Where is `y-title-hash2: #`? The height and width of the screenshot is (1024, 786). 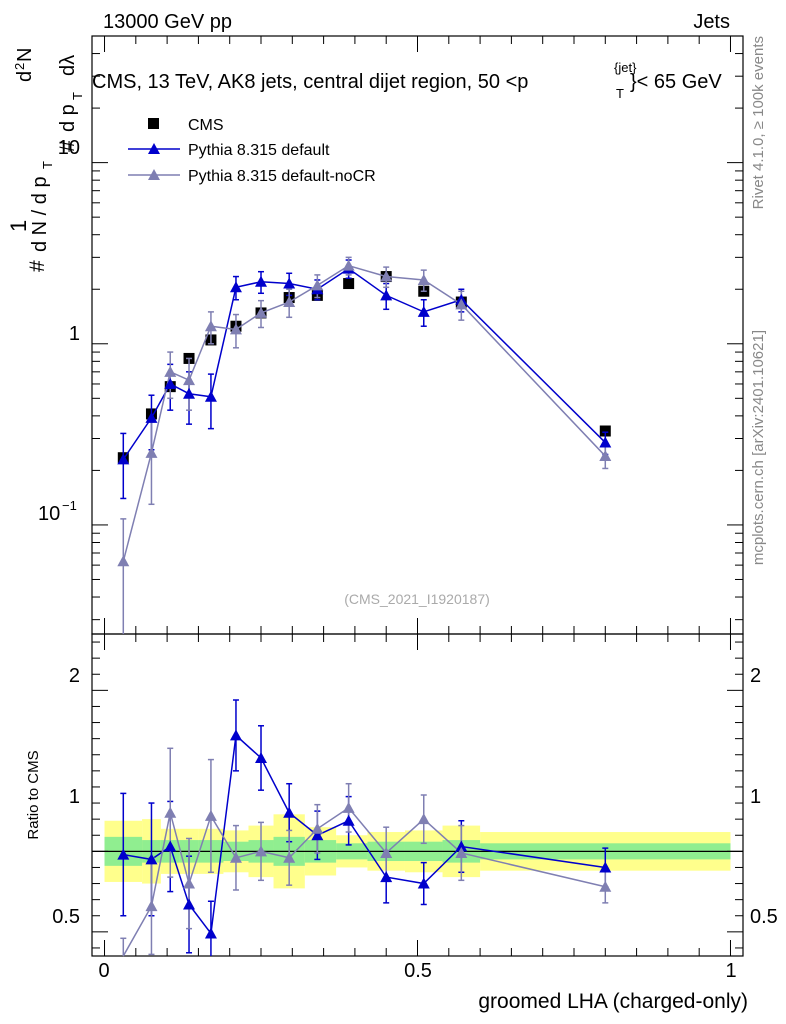 y-title-hash2: # is located at coordinates (67, 146).